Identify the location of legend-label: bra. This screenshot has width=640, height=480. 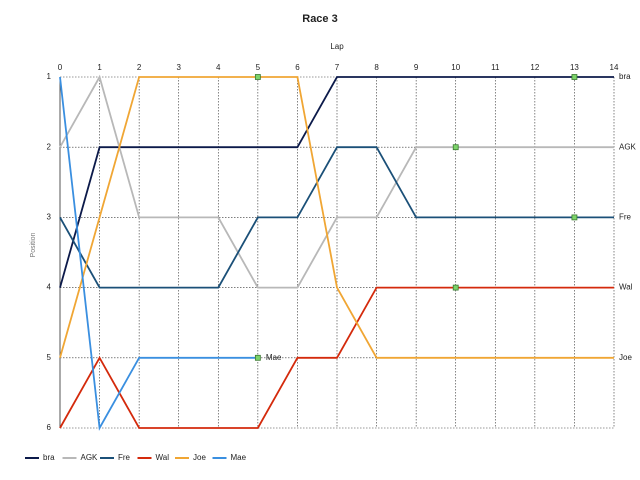
(49, 457).